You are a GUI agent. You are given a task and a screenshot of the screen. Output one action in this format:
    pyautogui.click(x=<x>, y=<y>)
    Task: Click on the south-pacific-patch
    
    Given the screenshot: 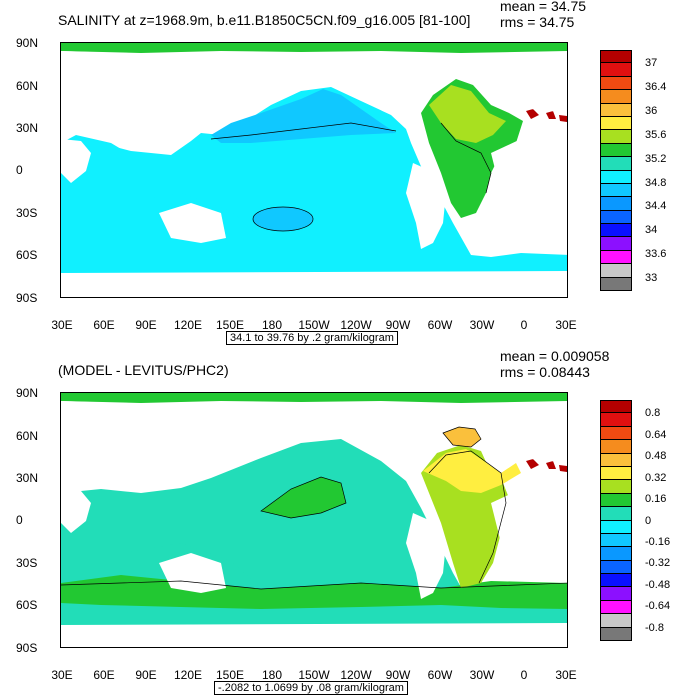 What is the action you would take?
    pyautogui.click(x=283, y=219)
    